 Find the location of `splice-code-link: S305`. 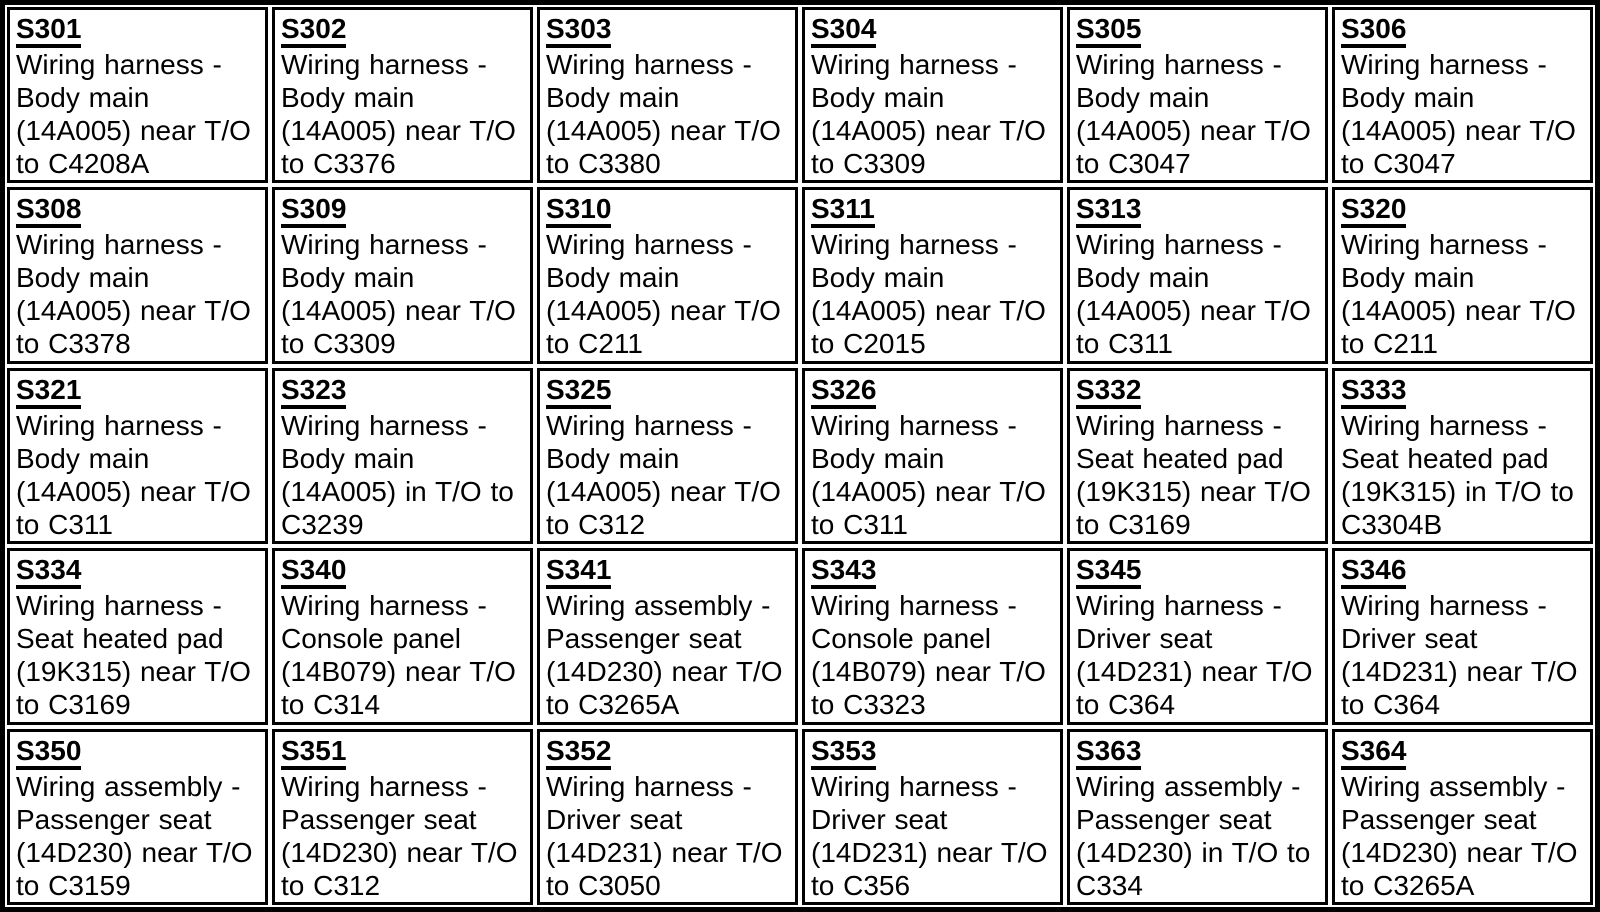

splice-code-link: S305 is located at coordinates (1109, 31).